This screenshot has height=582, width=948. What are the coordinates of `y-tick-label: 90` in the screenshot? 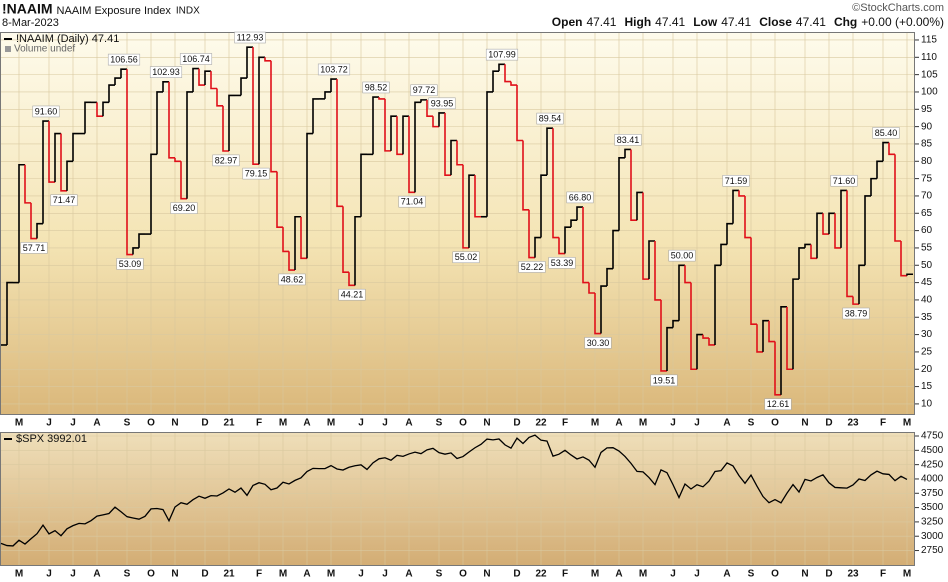 It's located at (927, 126).